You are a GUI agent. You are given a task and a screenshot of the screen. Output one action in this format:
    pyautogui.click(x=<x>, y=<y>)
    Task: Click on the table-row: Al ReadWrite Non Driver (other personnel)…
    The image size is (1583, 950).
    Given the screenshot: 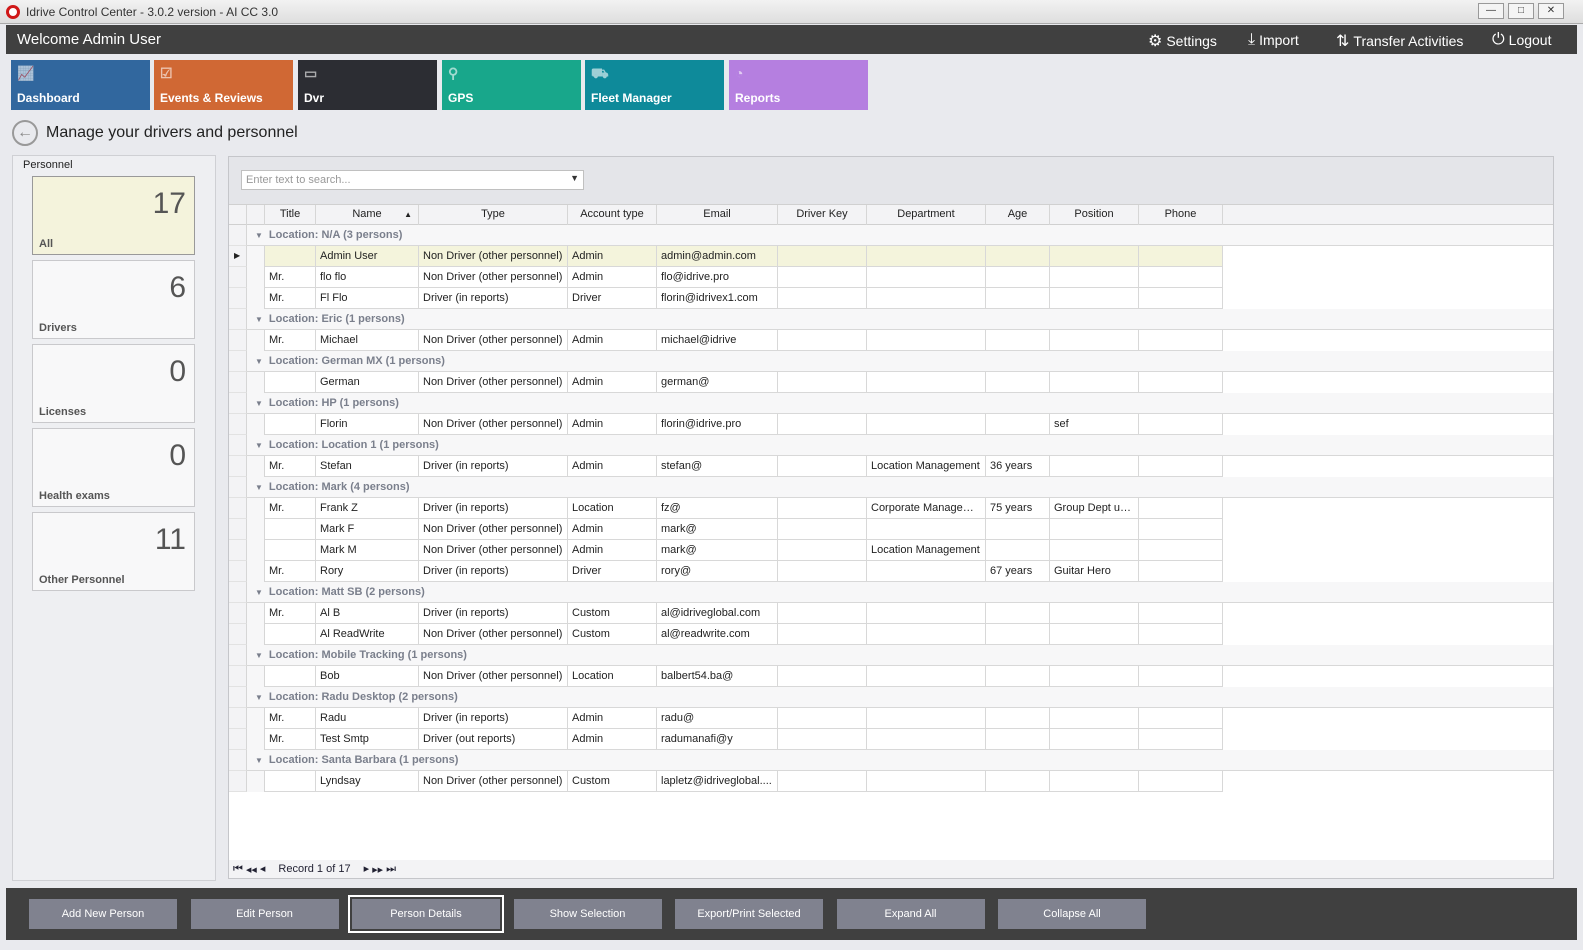 What is the action you would take?
    pyautogui.click(x=891, y=634)
    